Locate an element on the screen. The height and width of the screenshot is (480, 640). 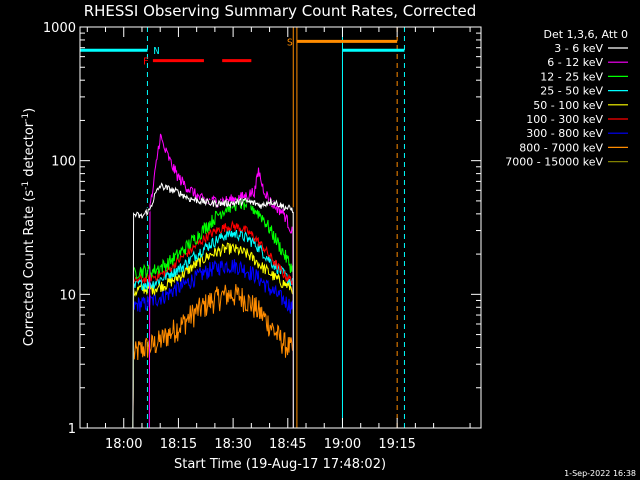
y-tick-label: 100 is located at coordinates (63, 162).